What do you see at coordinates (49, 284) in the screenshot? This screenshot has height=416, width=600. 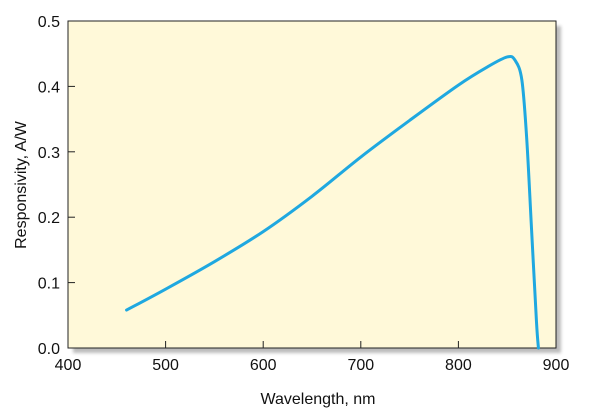 I see `y-tick-label: 0.1` at bounding box center [49, 284].